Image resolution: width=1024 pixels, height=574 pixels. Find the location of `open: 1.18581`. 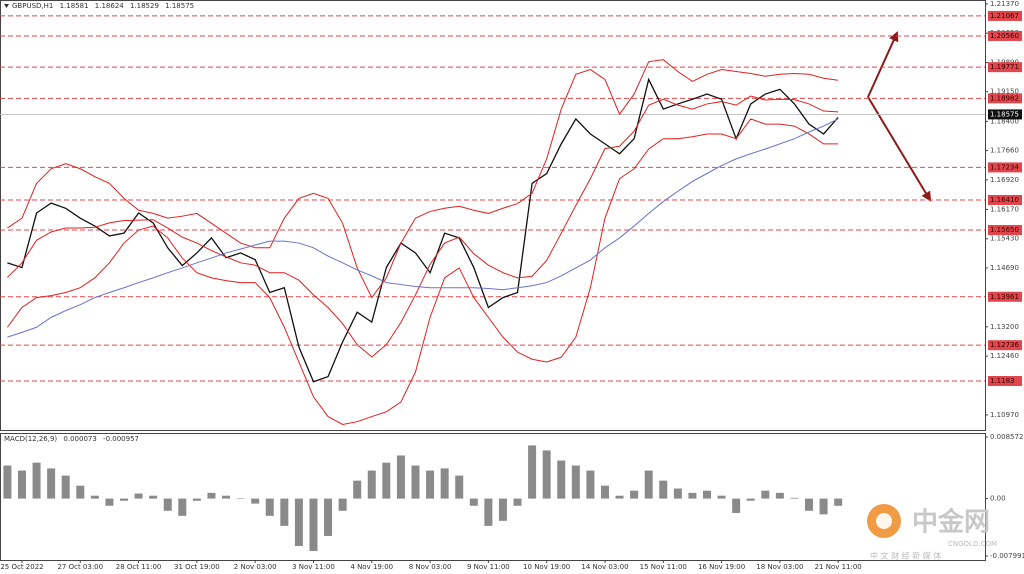

open: 1.18581 is located at coordinates (74, 6).